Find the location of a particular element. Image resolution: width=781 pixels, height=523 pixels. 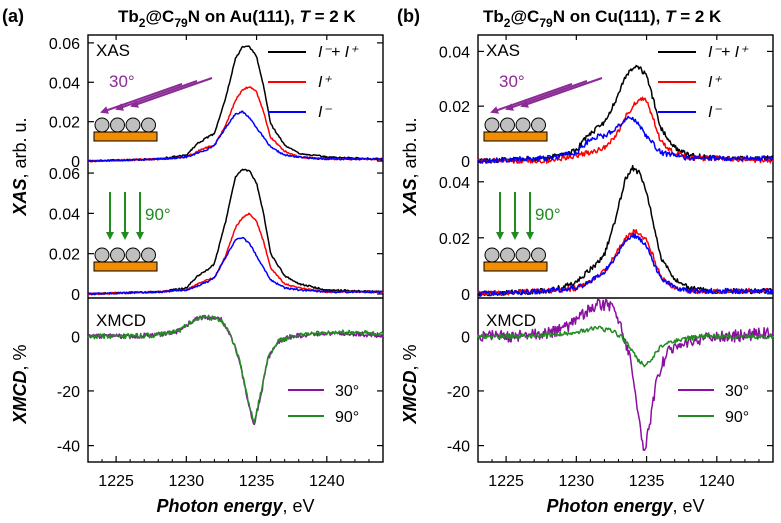

arrows-30: 30° is located at coordinates (156, 93).